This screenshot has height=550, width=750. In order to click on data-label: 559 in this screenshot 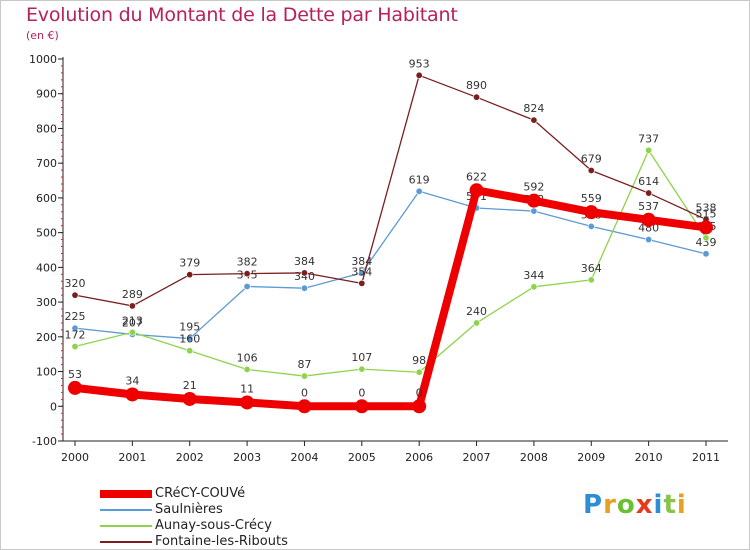, I will do `click(591, 198)`.